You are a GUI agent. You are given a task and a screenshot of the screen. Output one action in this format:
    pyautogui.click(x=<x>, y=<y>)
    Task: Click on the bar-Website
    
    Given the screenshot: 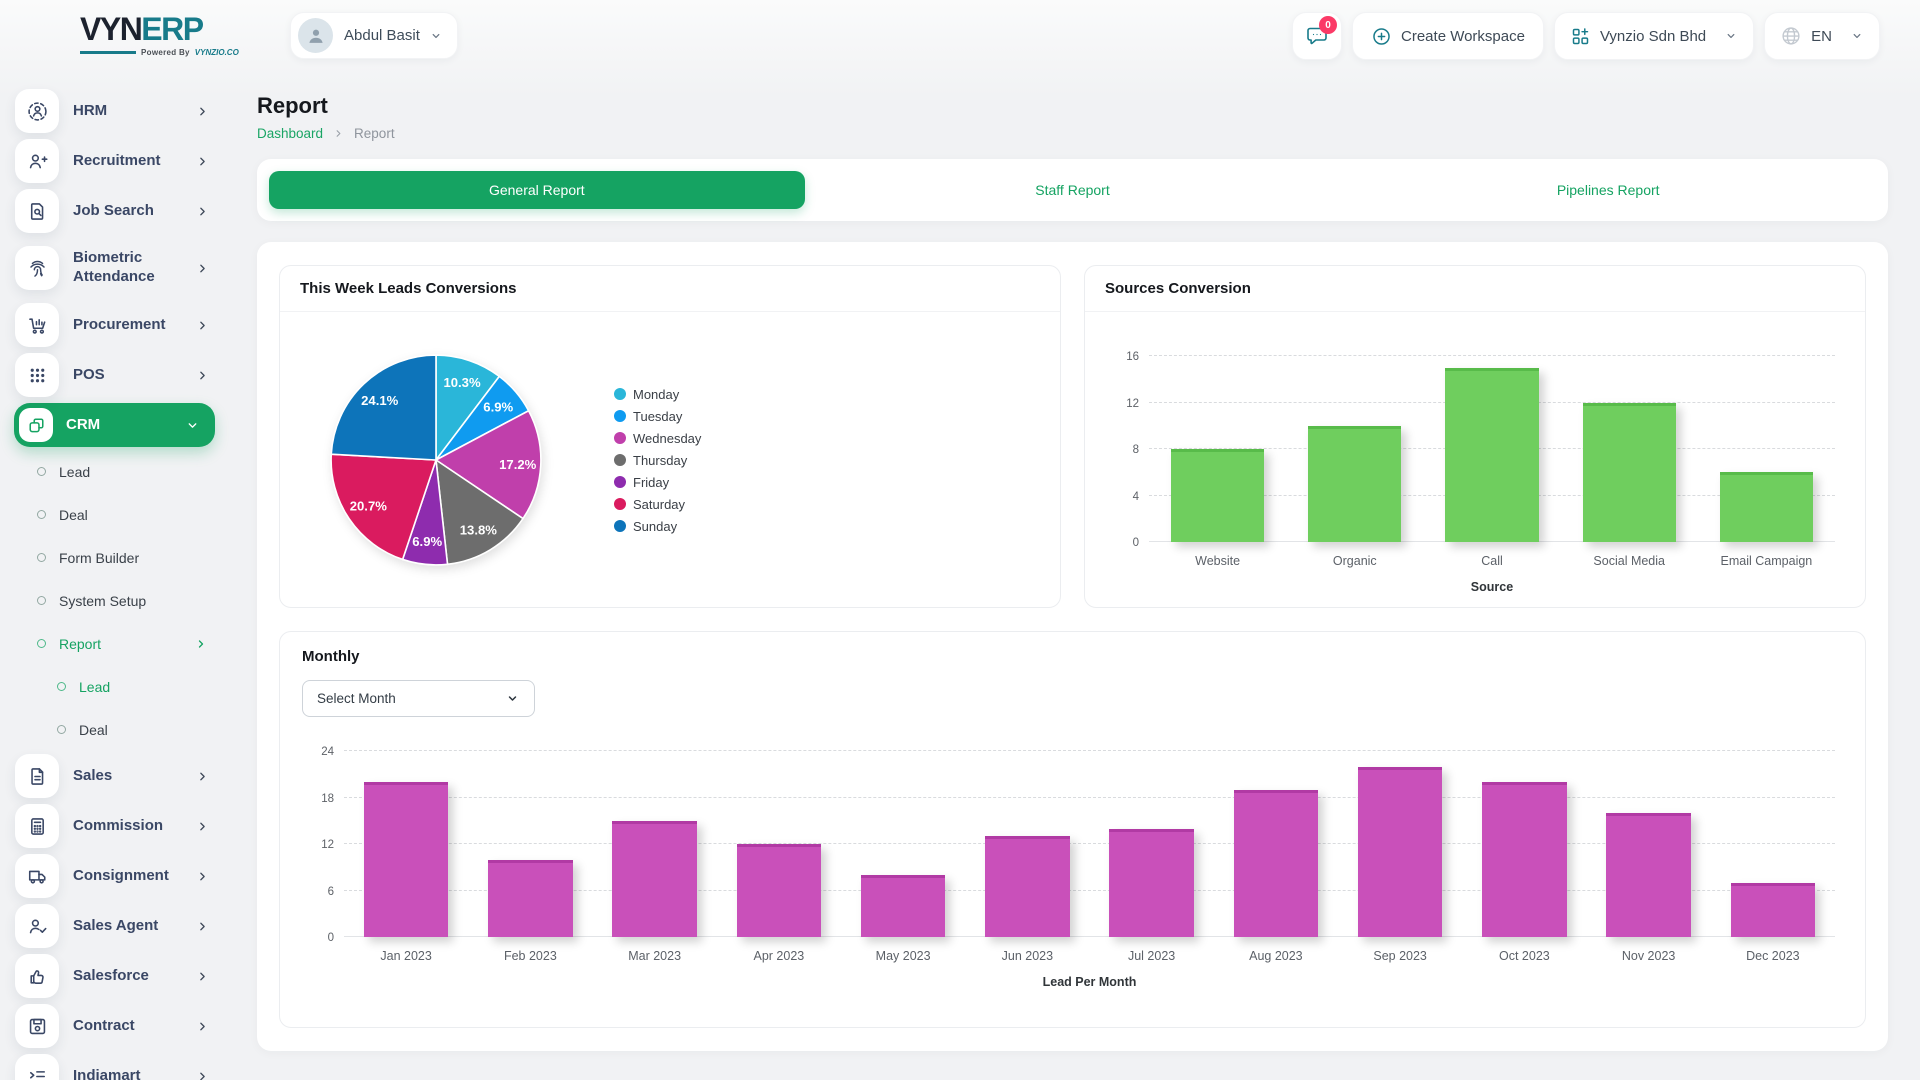 What is the action you would take?
    pyautogui.click(x=1217, y=495)
    